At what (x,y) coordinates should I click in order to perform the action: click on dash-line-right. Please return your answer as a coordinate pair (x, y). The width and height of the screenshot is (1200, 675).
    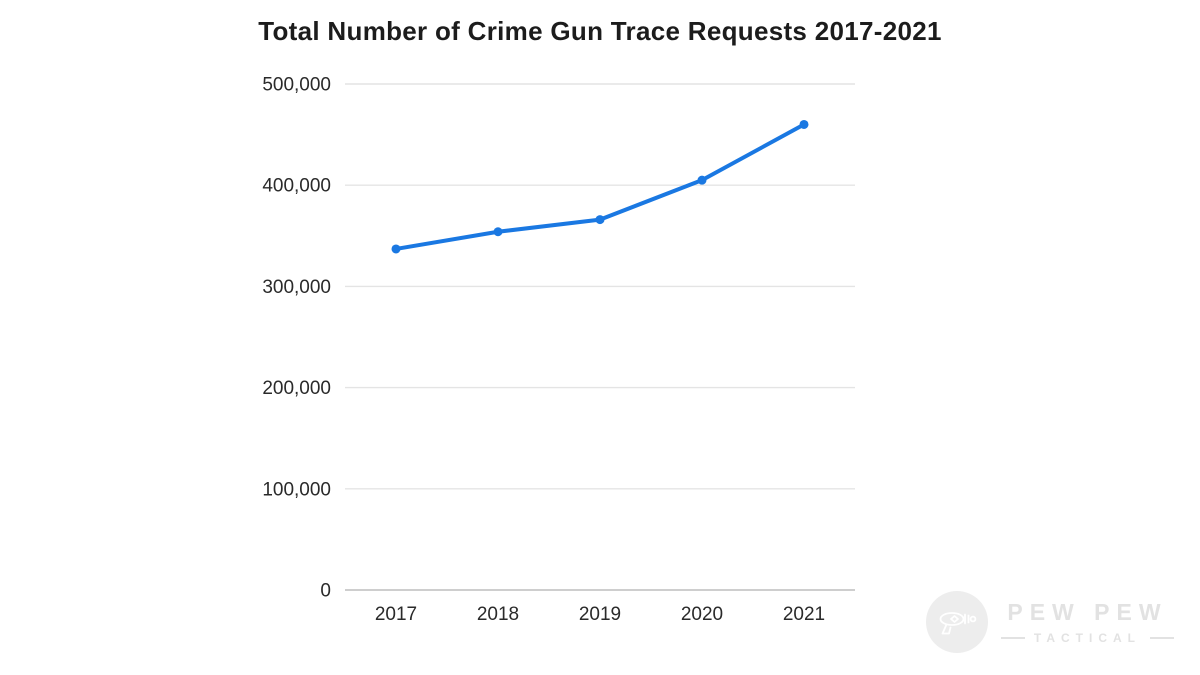
    Looking at the image, I should click on (1162, 638).